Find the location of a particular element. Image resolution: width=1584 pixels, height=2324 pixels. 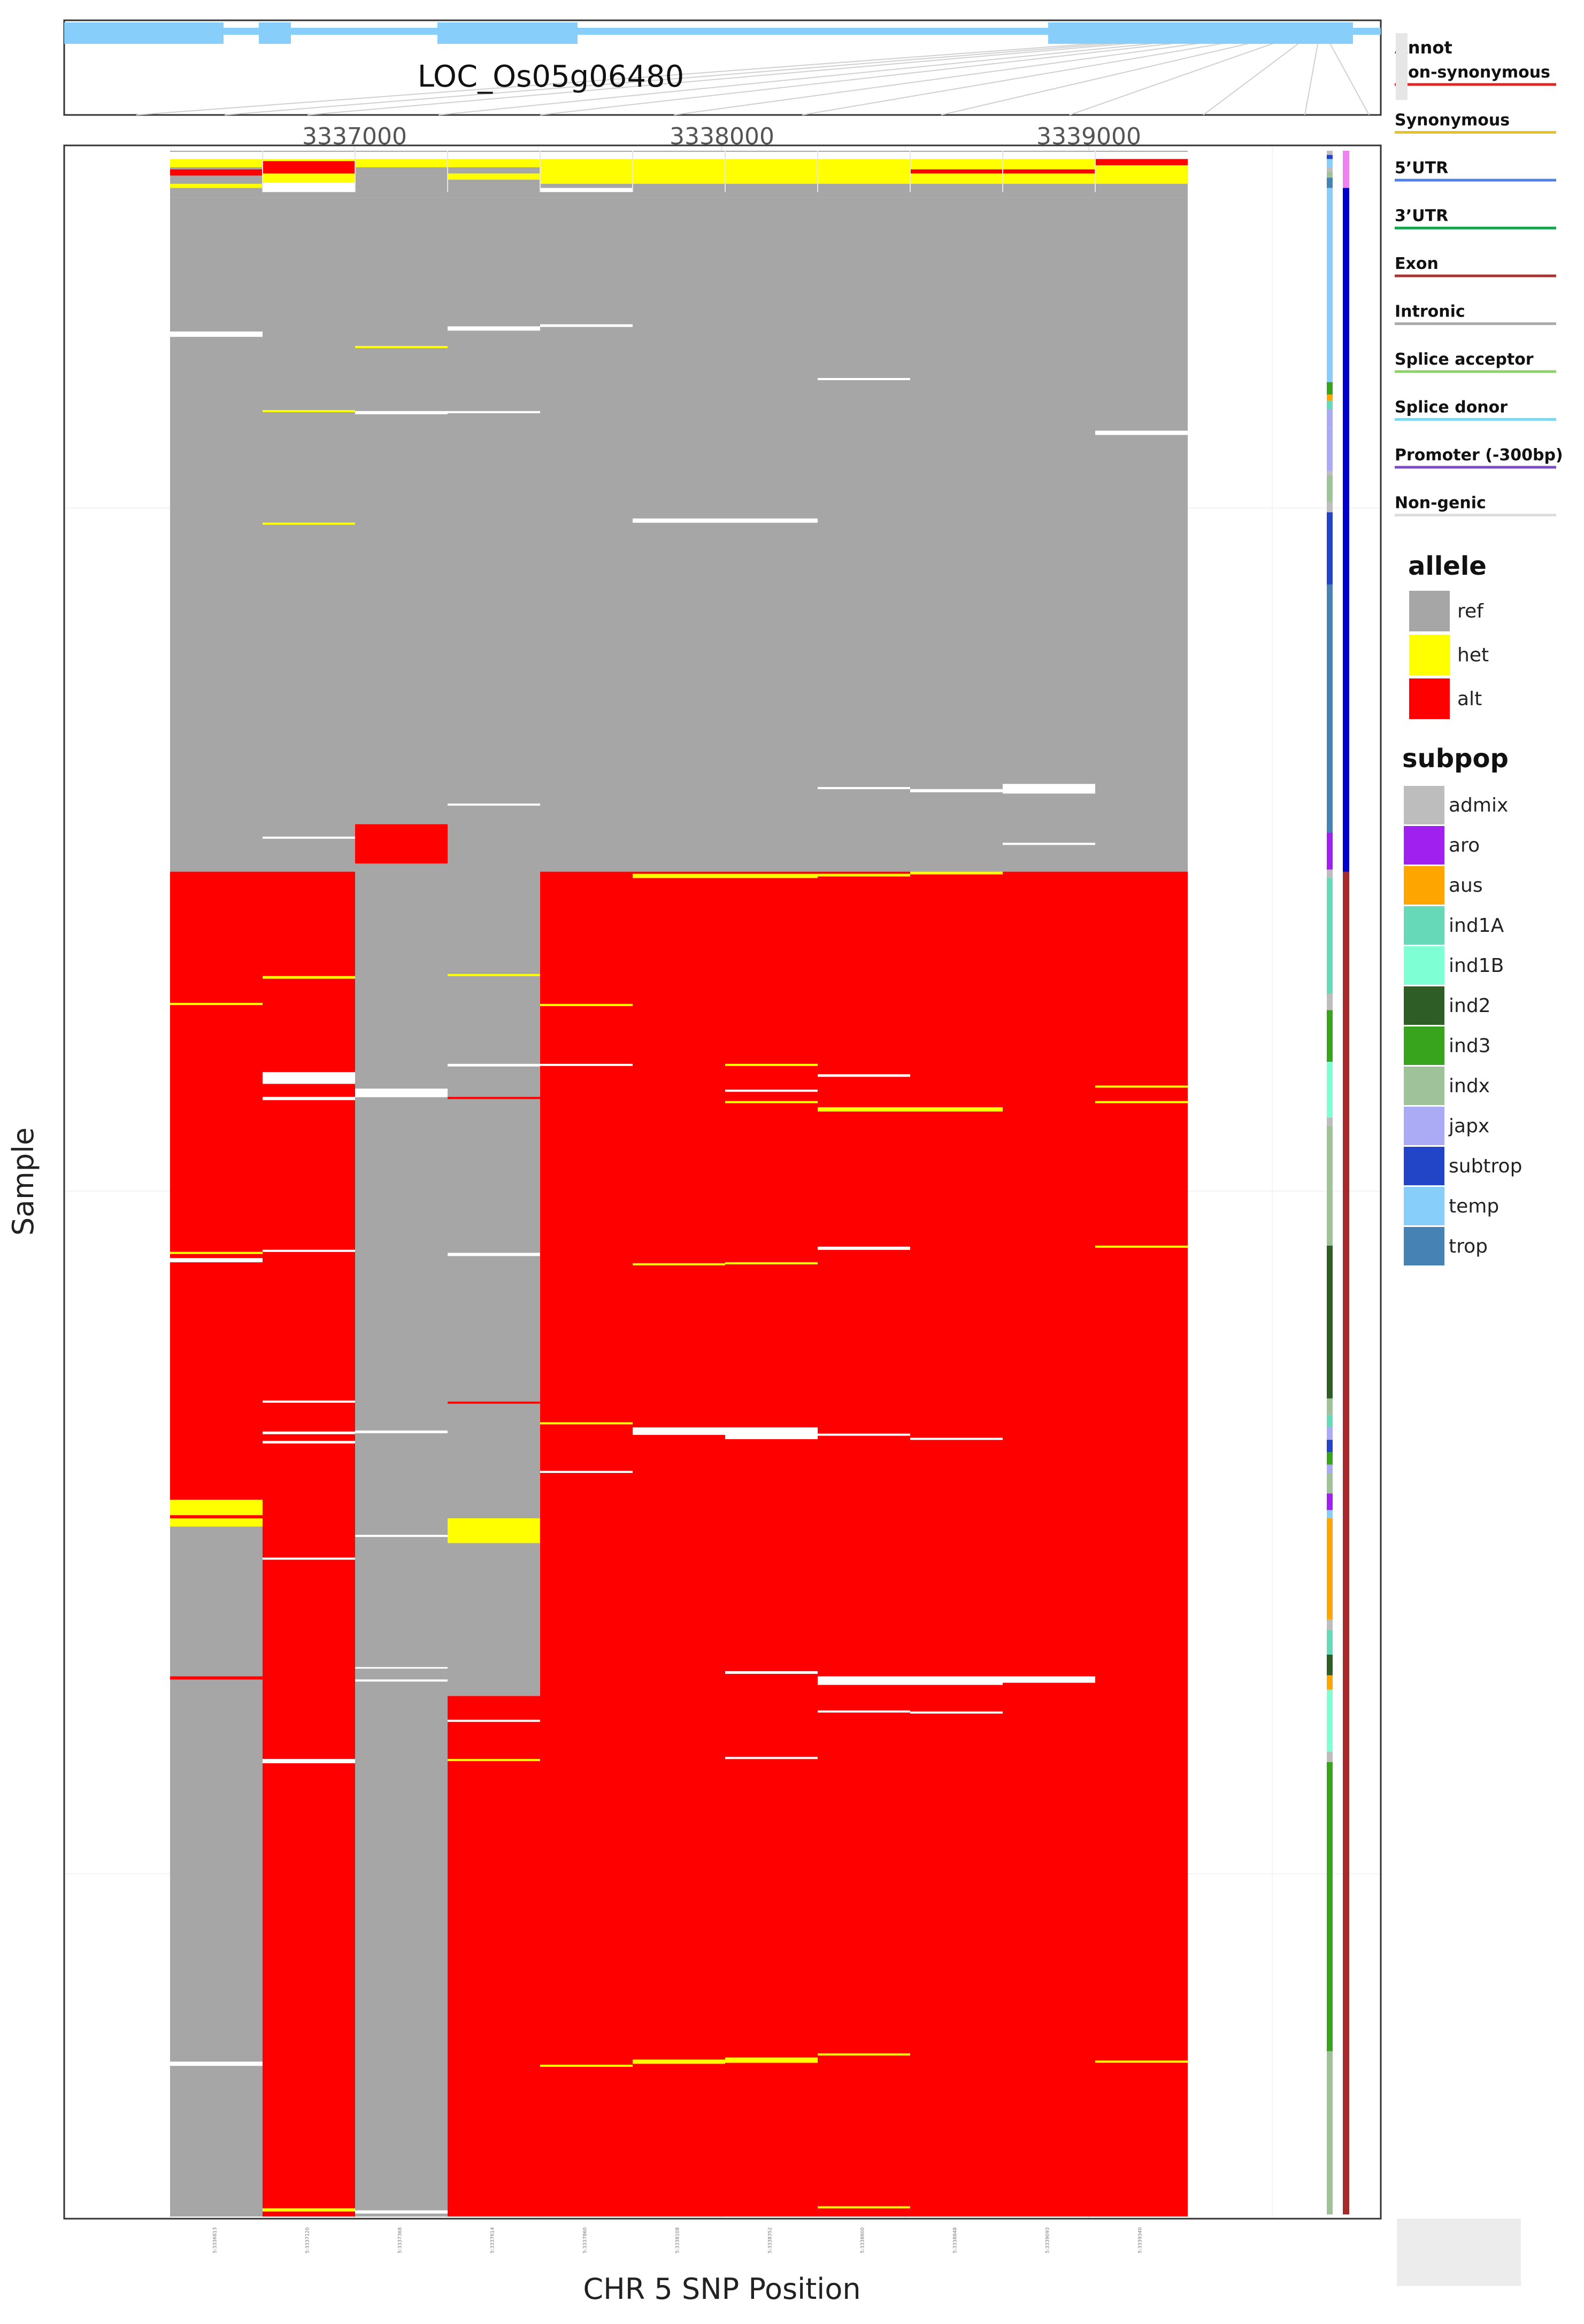

empty-legend-box is located at coordinates (1459, 2253).